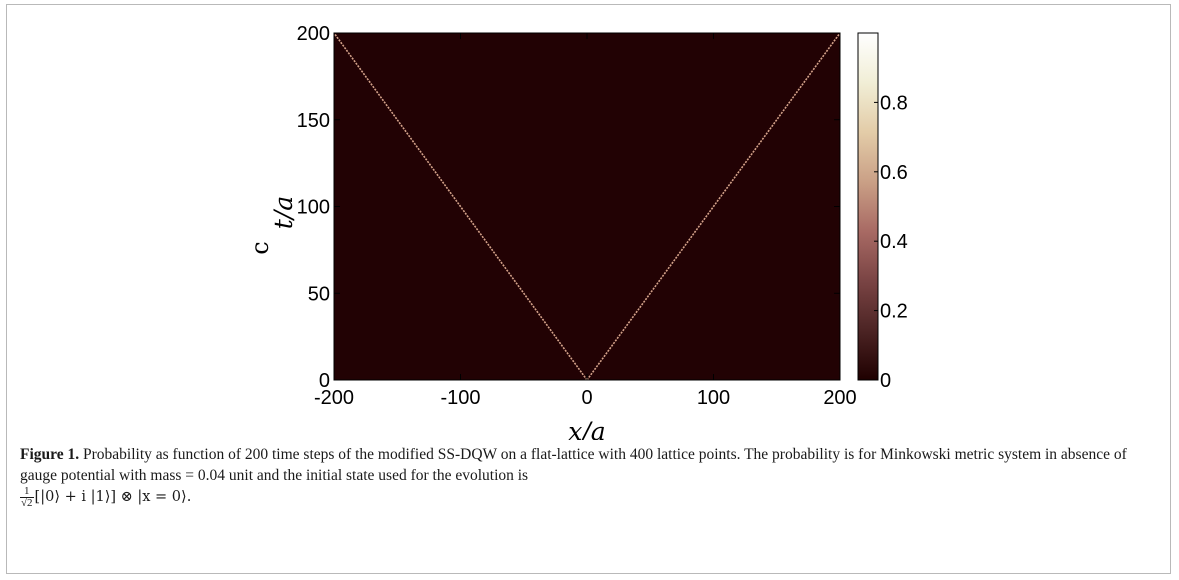  What do you see at coordinates (27, 492) in the screenshot?
I see `fraction-numerator: 1` at bounding box center [27, 492].